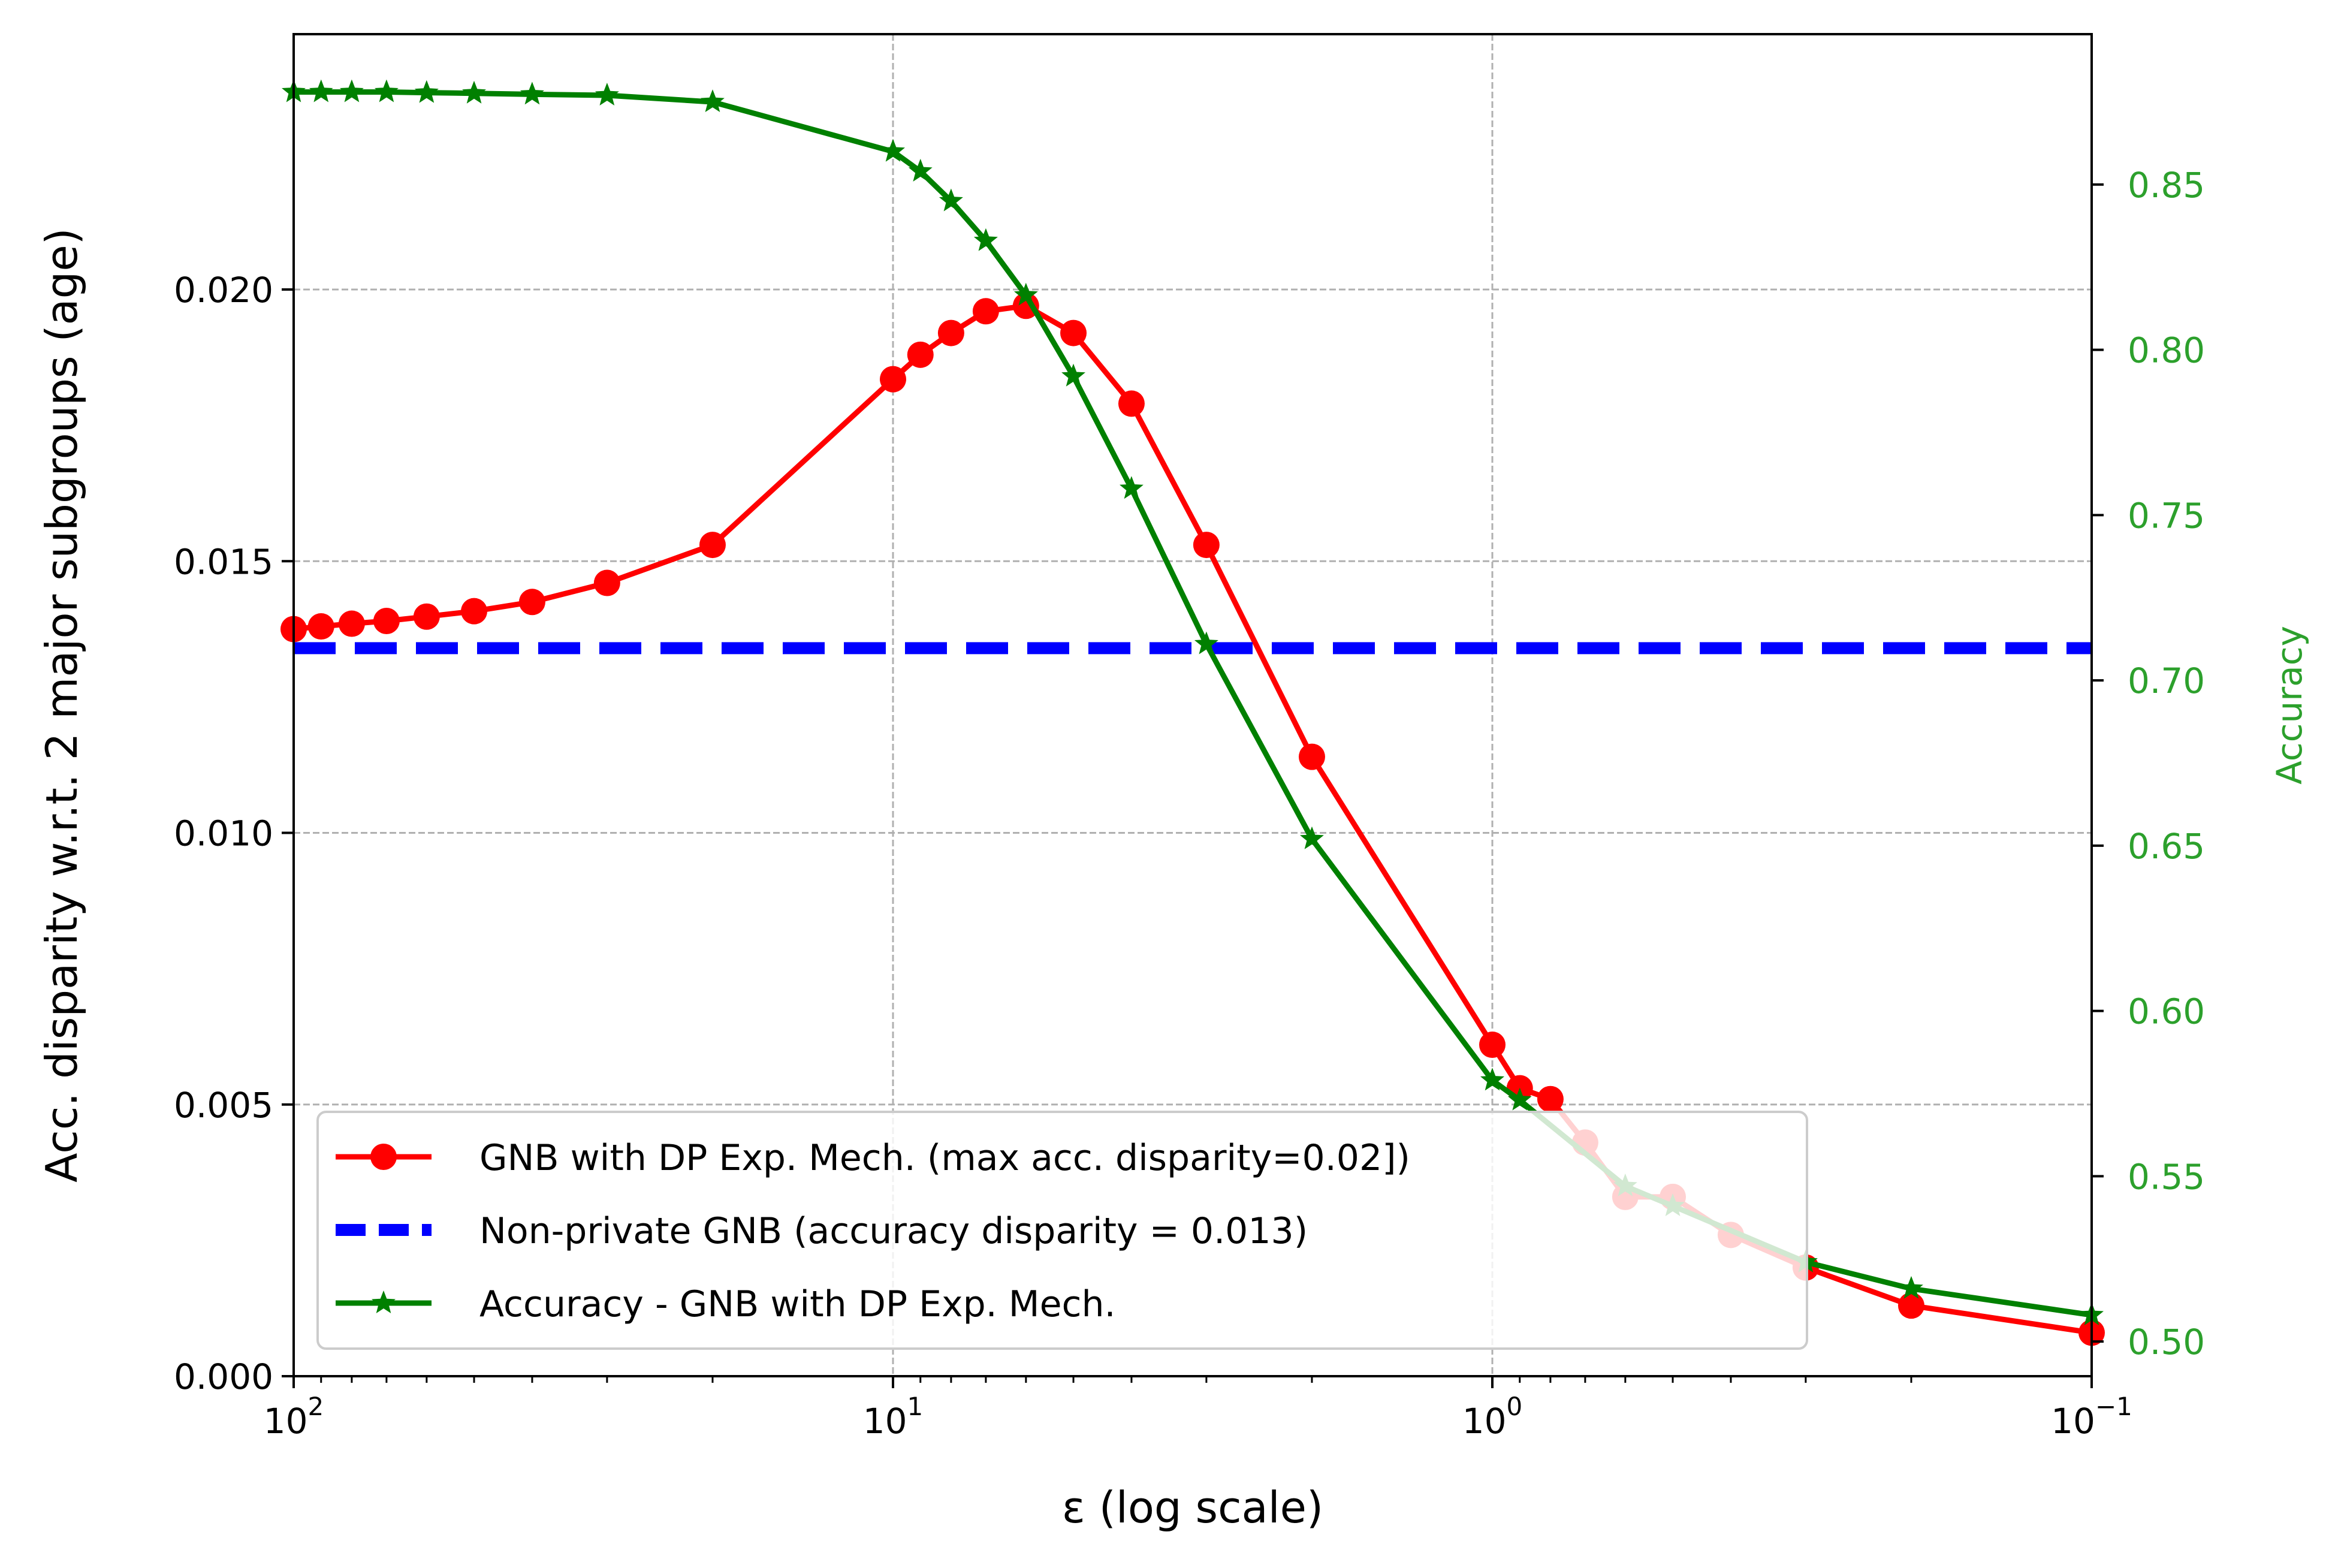  I want to click on y-right-tick-label: 0.75, so click(2166, 515).